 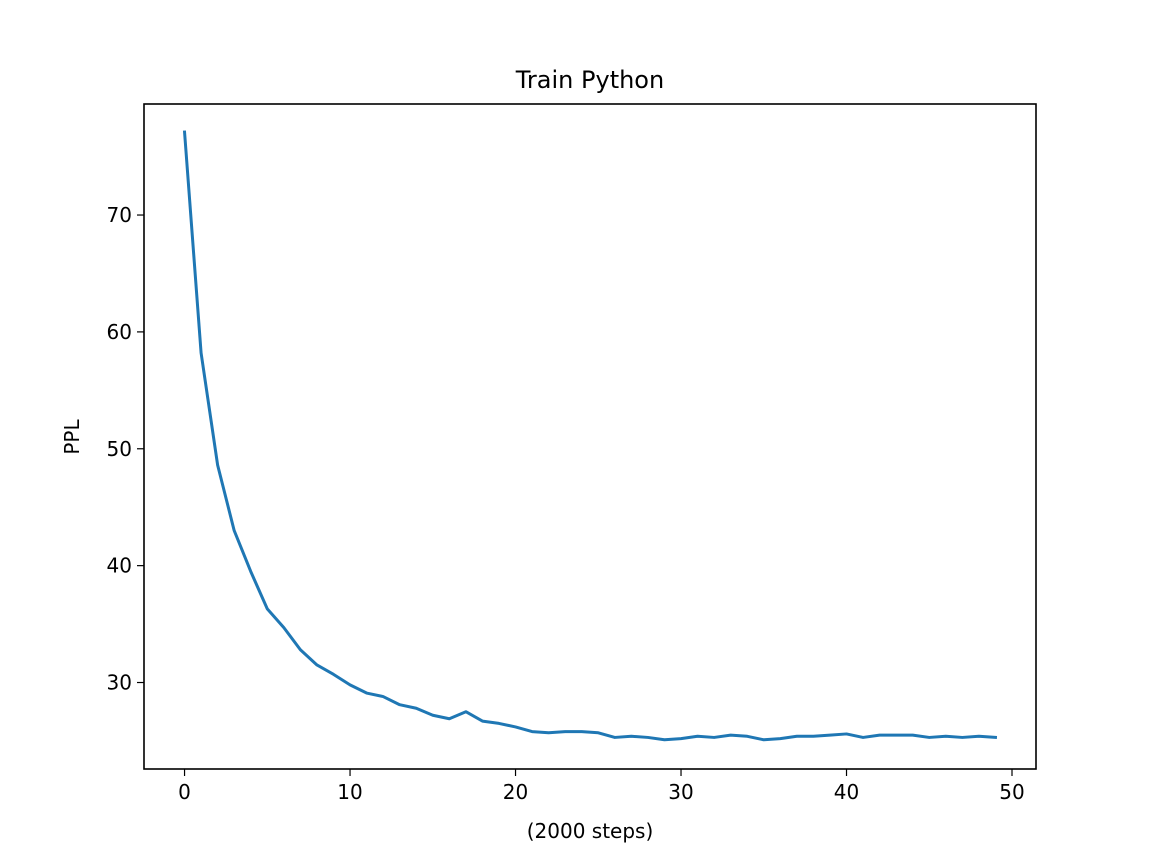 What do you see at coordinates (515, 792) in the screenshot?
I see `x-tick-label: 20` at bounding box center [515, 792].